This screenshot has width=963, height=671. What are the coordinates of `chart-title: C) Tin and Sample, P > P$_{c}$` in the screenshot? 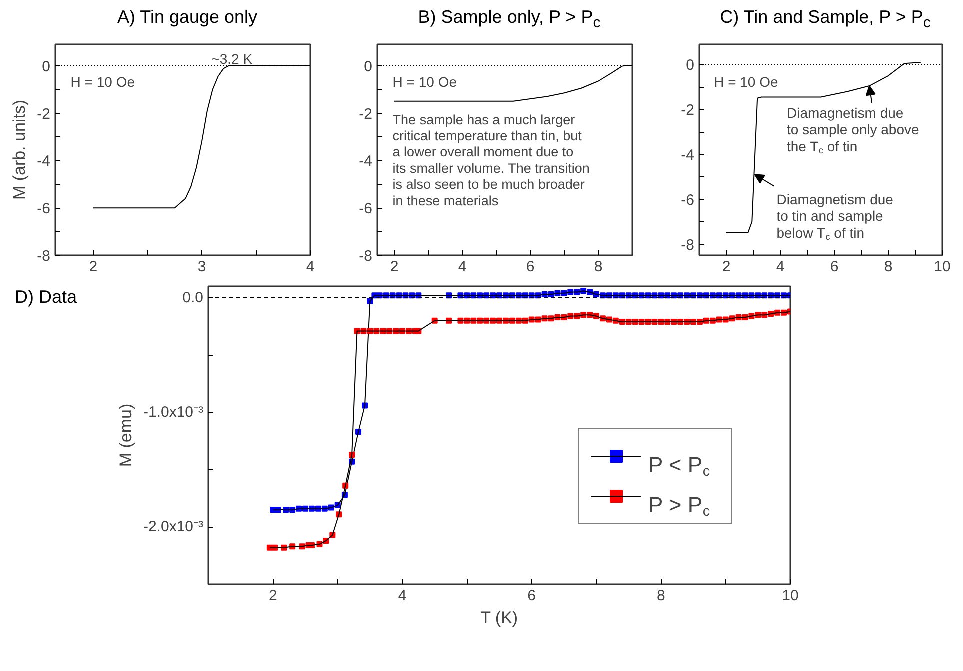 It's located at (825, 20).